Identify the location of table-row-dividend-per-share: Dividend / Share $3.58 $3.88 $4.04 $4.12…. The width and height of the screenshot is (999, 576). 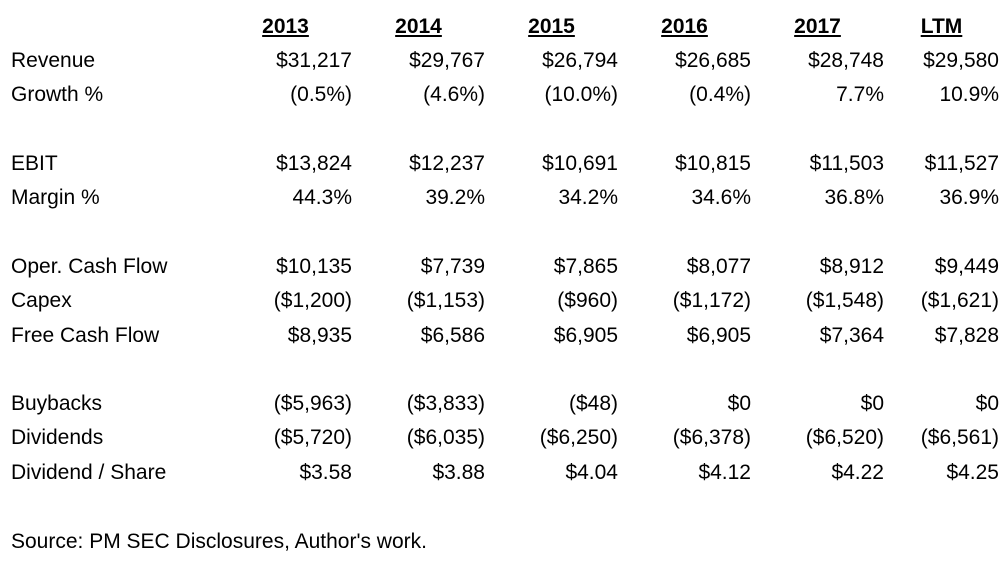
(499, 473).